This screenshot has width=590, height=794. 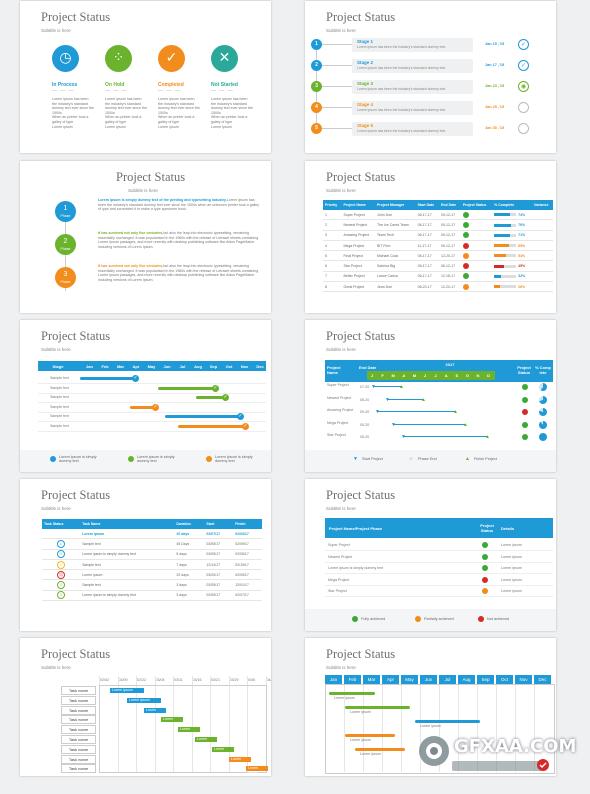 I want to click on table-row: ☺ Sample text 3 days 02/05/17 12/01/17, so click(x=152, y=585).